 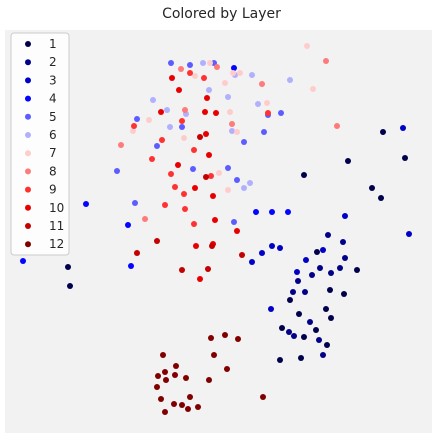 What do you see at coordinates (53, 153) in the screenshot?
I see `legend-label-7: 7` at bounding box center [53, 153].